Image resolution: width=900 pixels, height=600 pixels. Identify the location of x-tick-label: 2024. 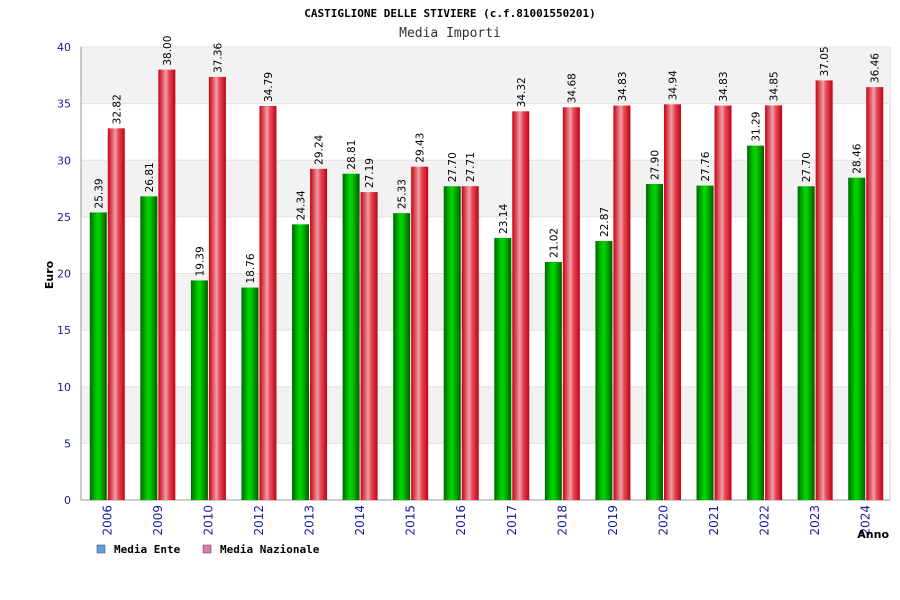
(866, 520).